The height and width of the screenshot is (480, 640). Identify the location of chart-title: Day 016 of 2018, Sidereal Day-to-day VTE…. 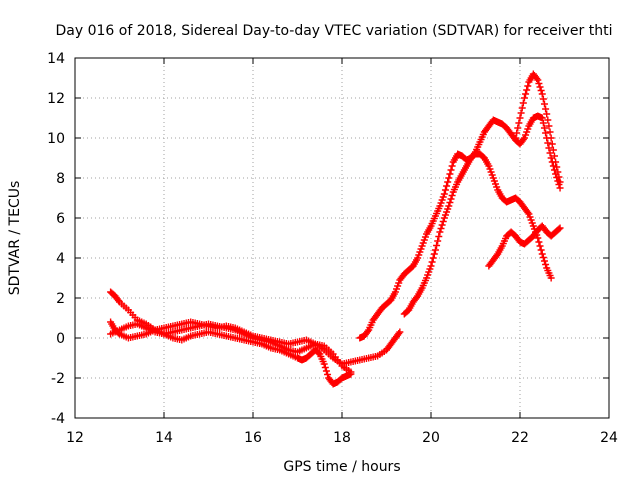
(334, 31).